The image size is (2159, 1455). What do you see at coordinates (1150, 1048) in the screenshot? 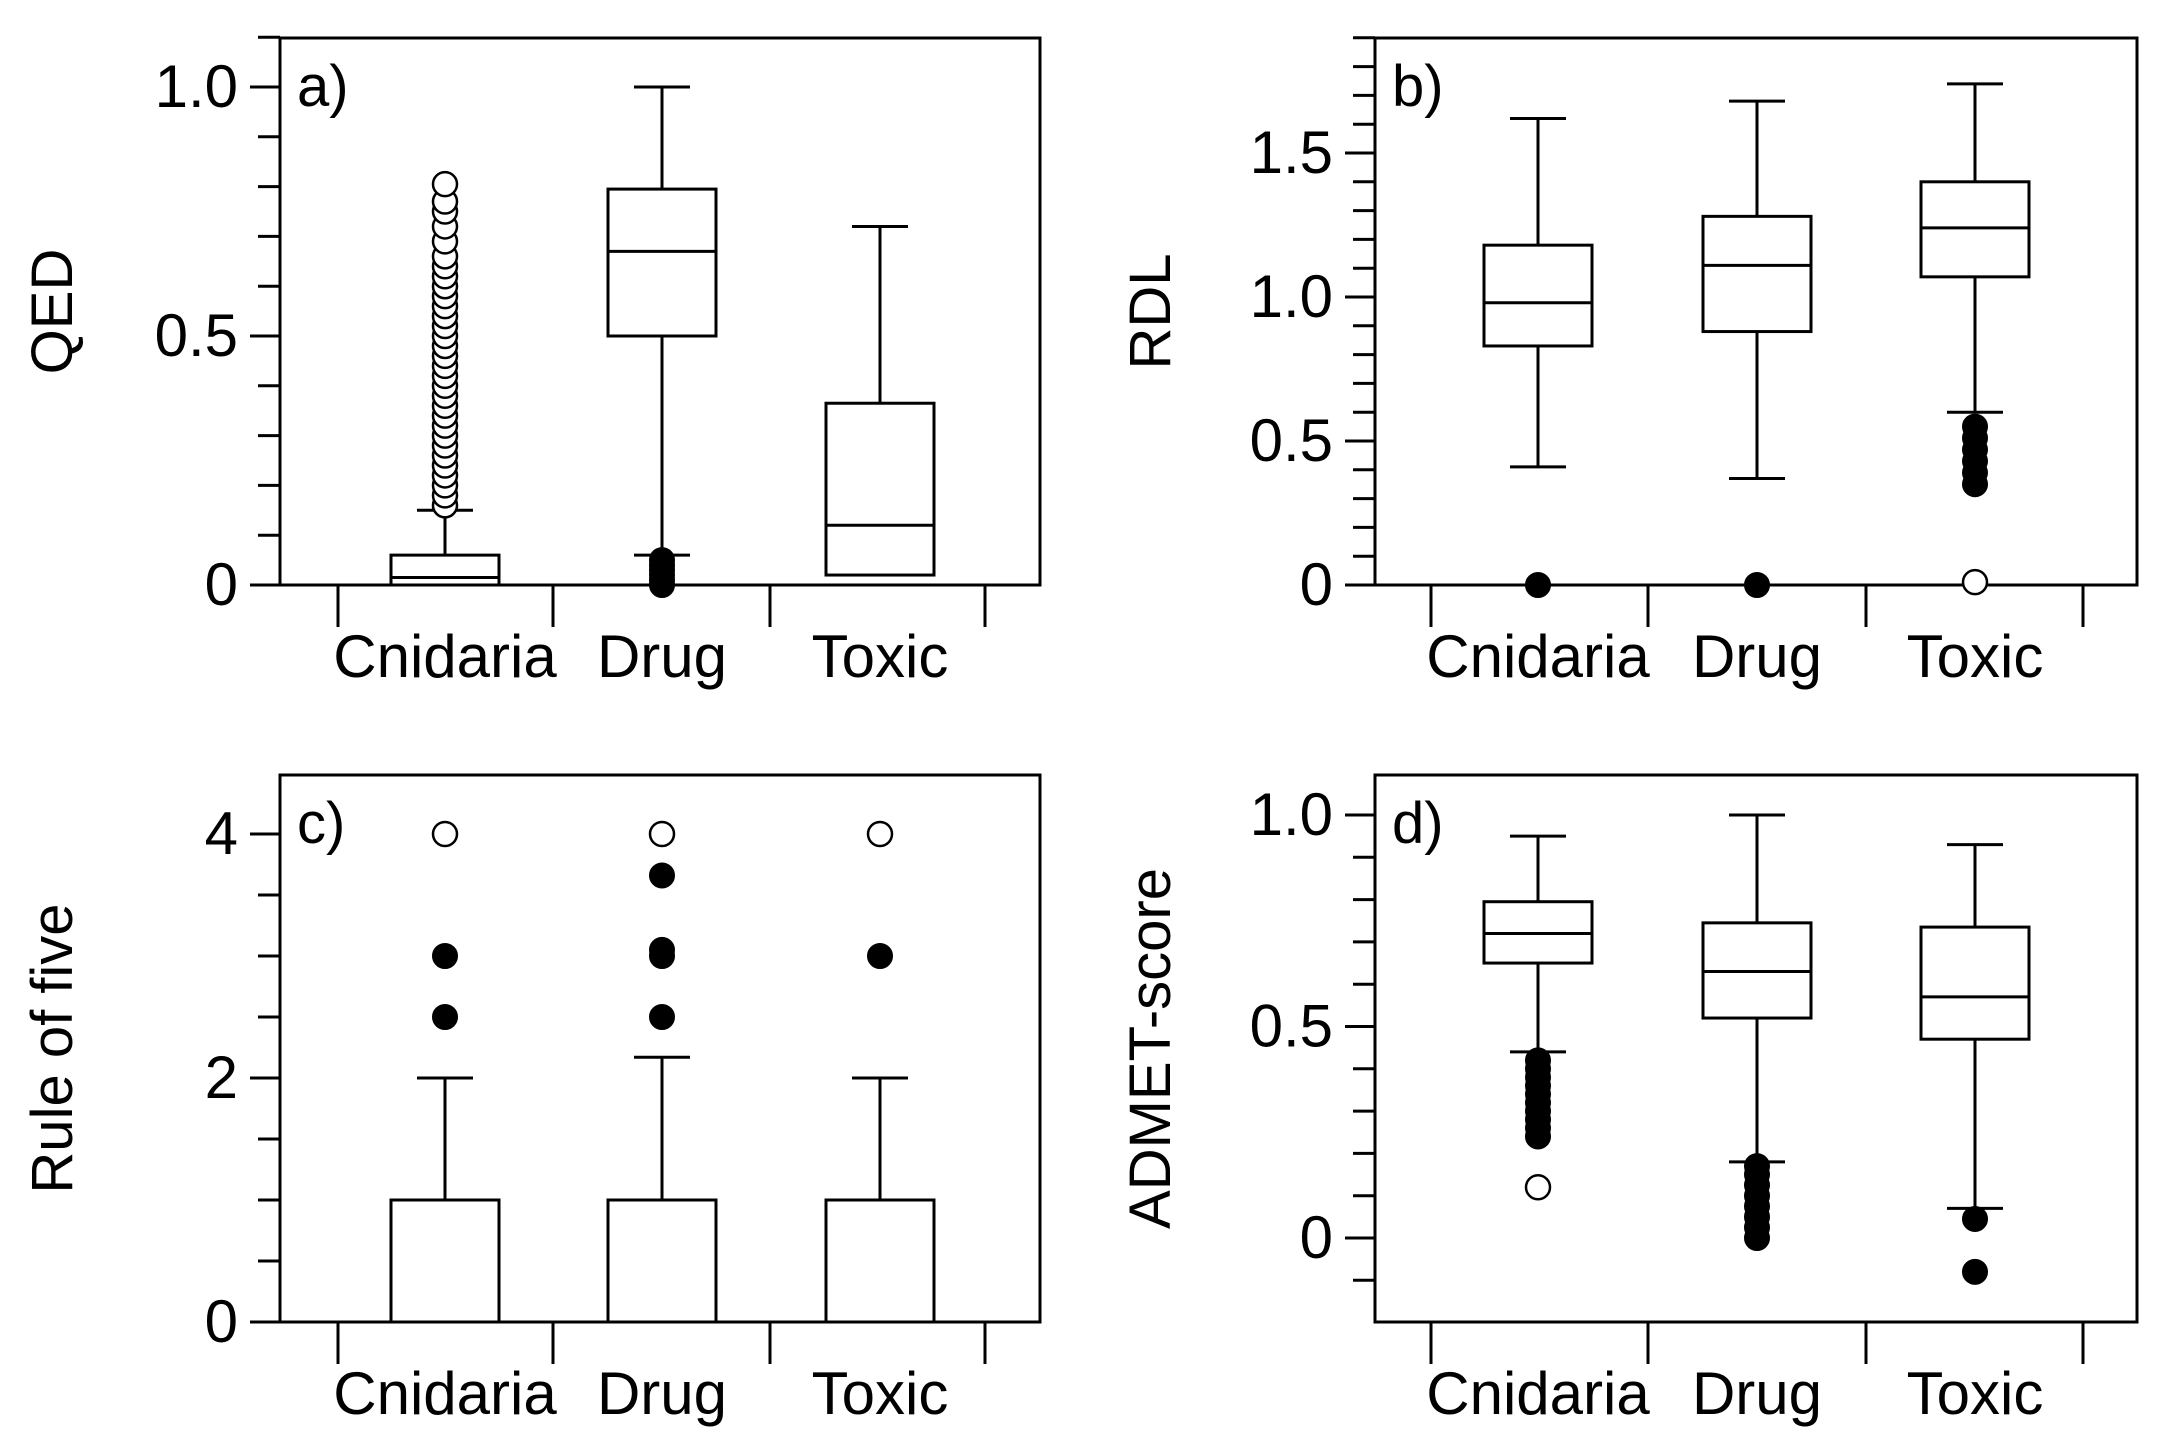
I see `y-axis-title: ADMET-score` at bounding box center [1150, 1048].